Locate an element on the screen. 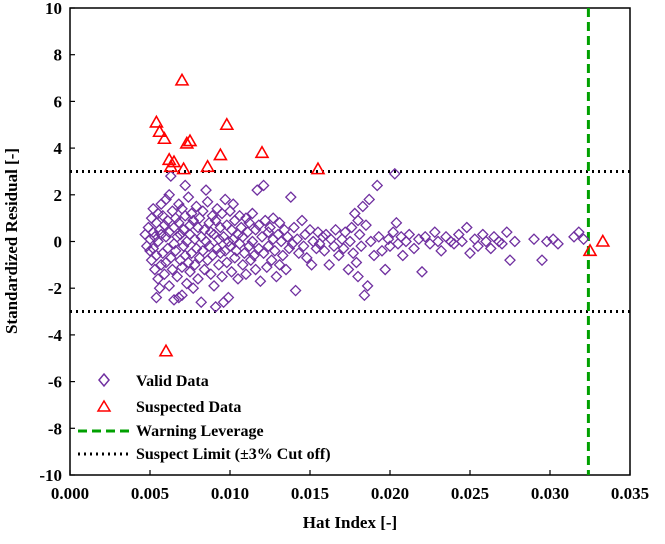 The height and width of the screenshot is (544, 665). legend-label-suspected: Suspected Data is located at coordinates (188, 407).